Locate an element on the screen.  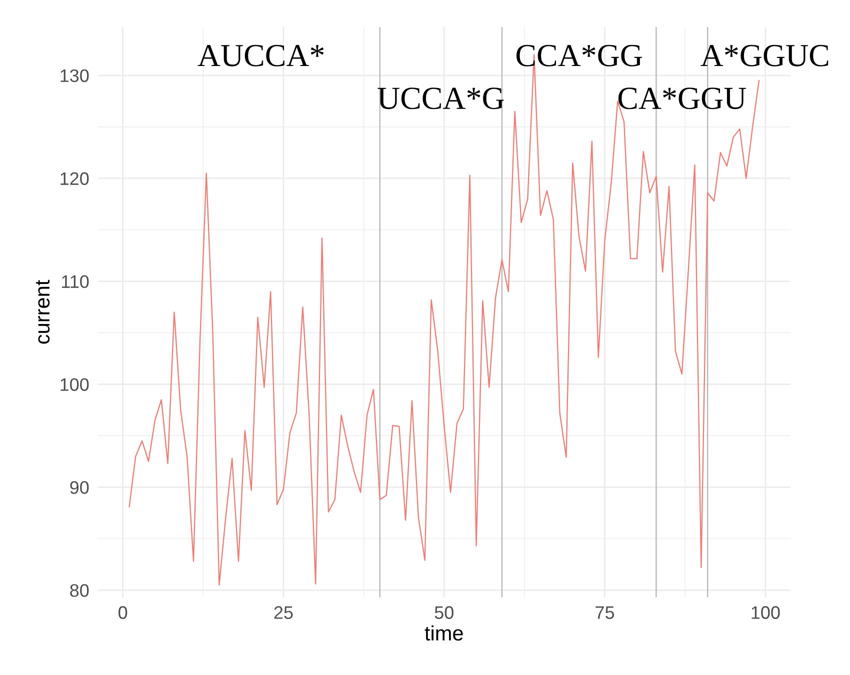
y-tick-label: 120 is located at coordinates (74, 179).